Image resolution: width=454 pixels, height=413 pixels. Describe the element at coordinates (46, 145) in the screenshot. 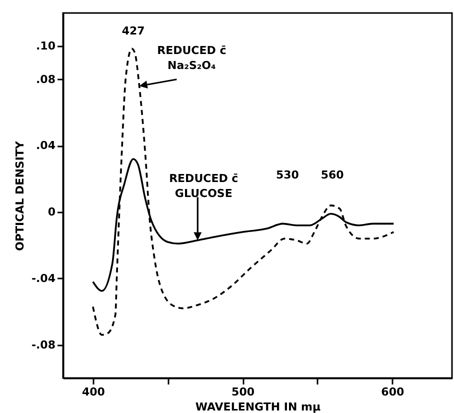

I see `y-tick-label: .04` at that location.